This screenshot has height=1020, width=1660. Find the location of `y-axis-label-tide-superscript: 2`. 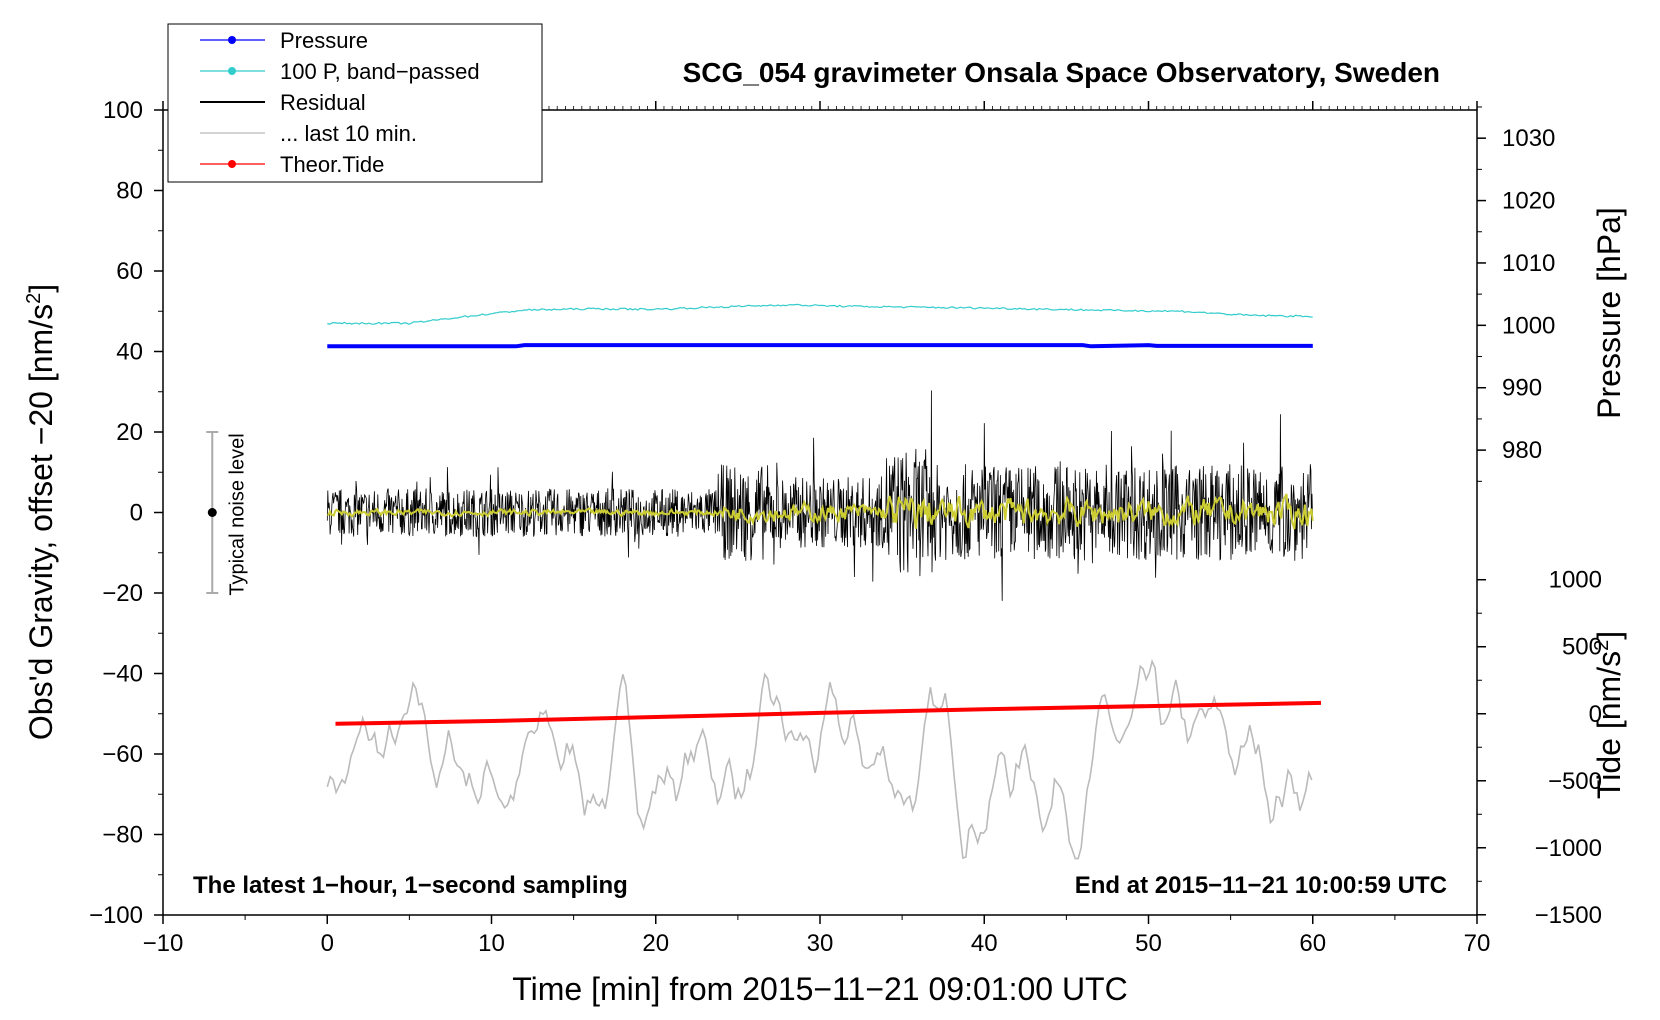

y-axis-label-tide-superscript: 2 is located at coordinates (1602, 645).